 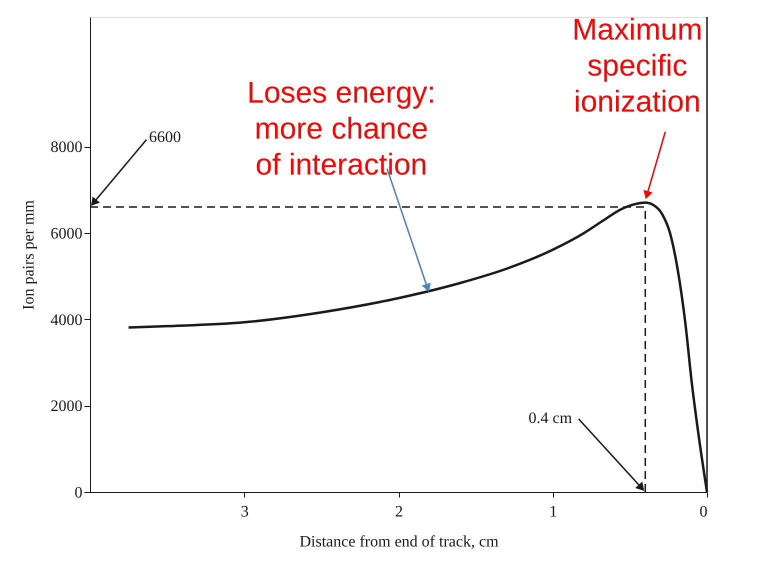 I want to click on x-tick-label: 2, so click(x=399, y=512).